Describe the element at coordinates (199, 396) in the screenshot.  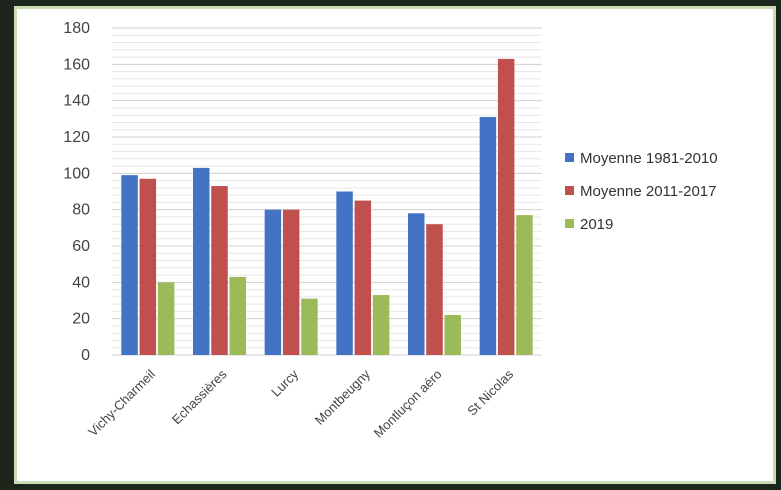
I see `x-tick-label: Echassières` at that location.